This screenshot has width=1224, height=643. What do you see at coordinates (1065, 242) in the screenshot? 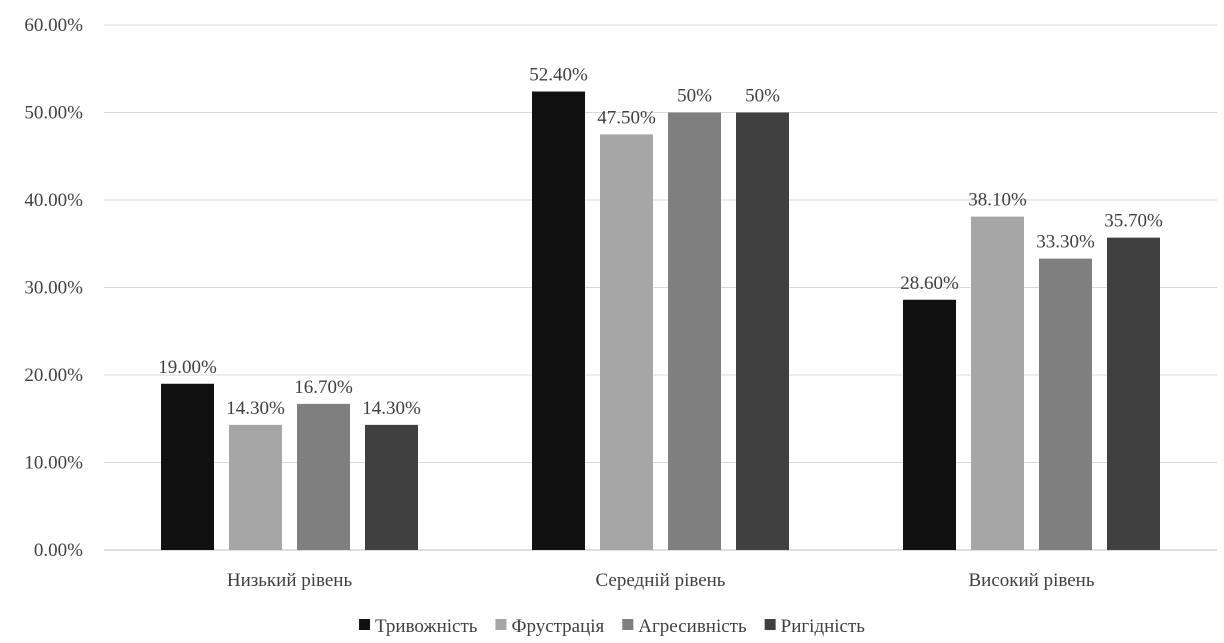
I see `data-label: 33.30%` at bounding box center [1065, 242].